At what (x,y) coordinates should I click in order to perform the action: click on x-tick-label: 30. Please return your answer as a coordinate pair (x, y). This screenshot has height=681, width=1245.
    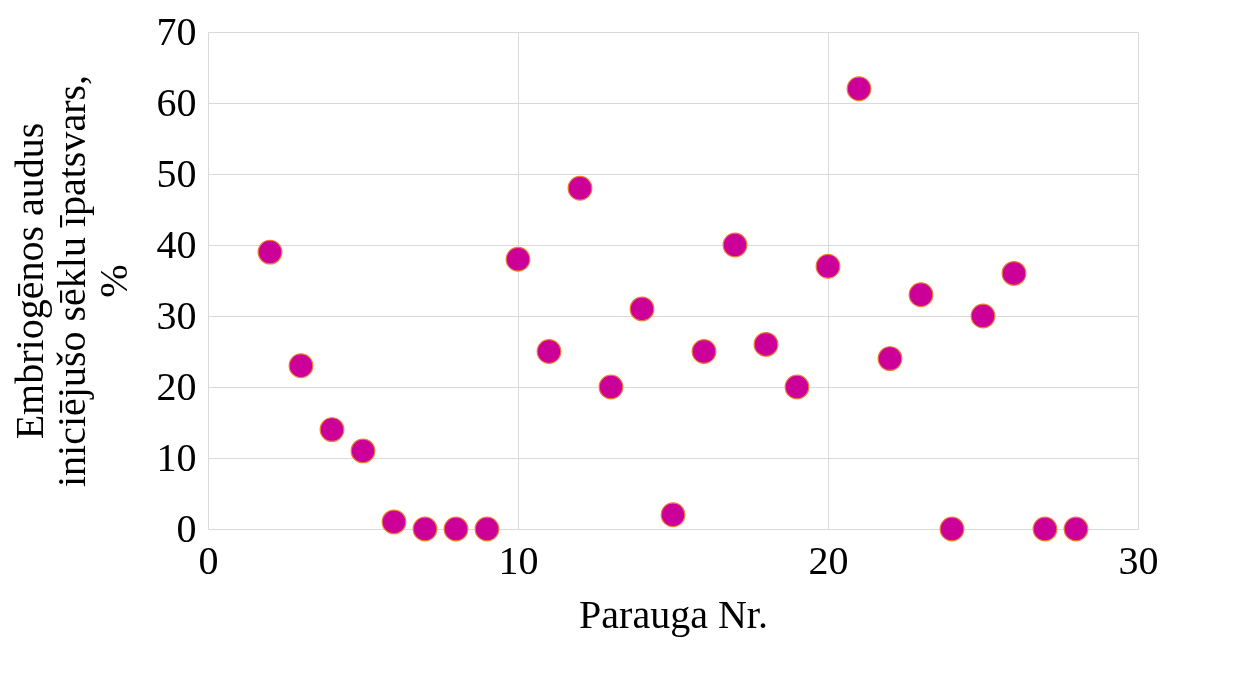
    Looking at the image, I should click on (1138, 560).